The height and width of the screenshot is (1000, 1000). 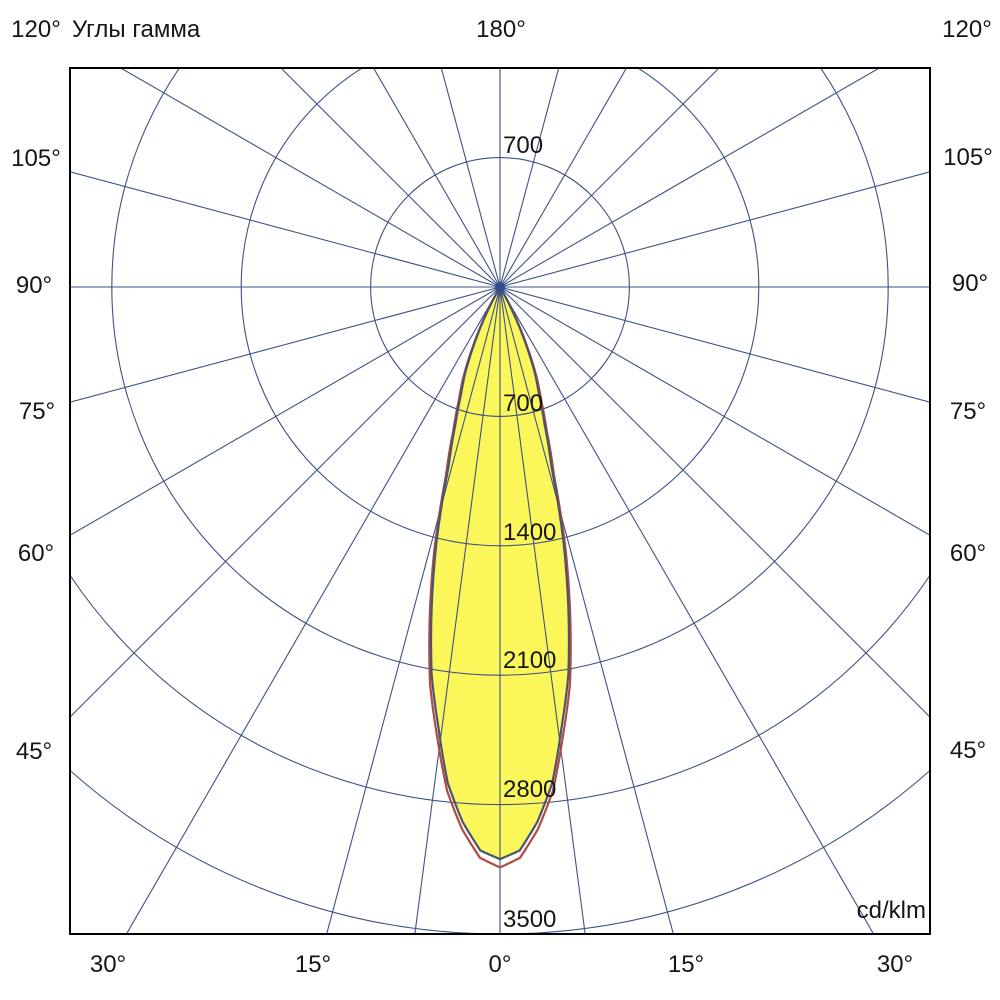 What do you see at coordinates (530, 789) in the screenshot?
I see `radial-label-2800: 2800` at bounding box center [530, 789].